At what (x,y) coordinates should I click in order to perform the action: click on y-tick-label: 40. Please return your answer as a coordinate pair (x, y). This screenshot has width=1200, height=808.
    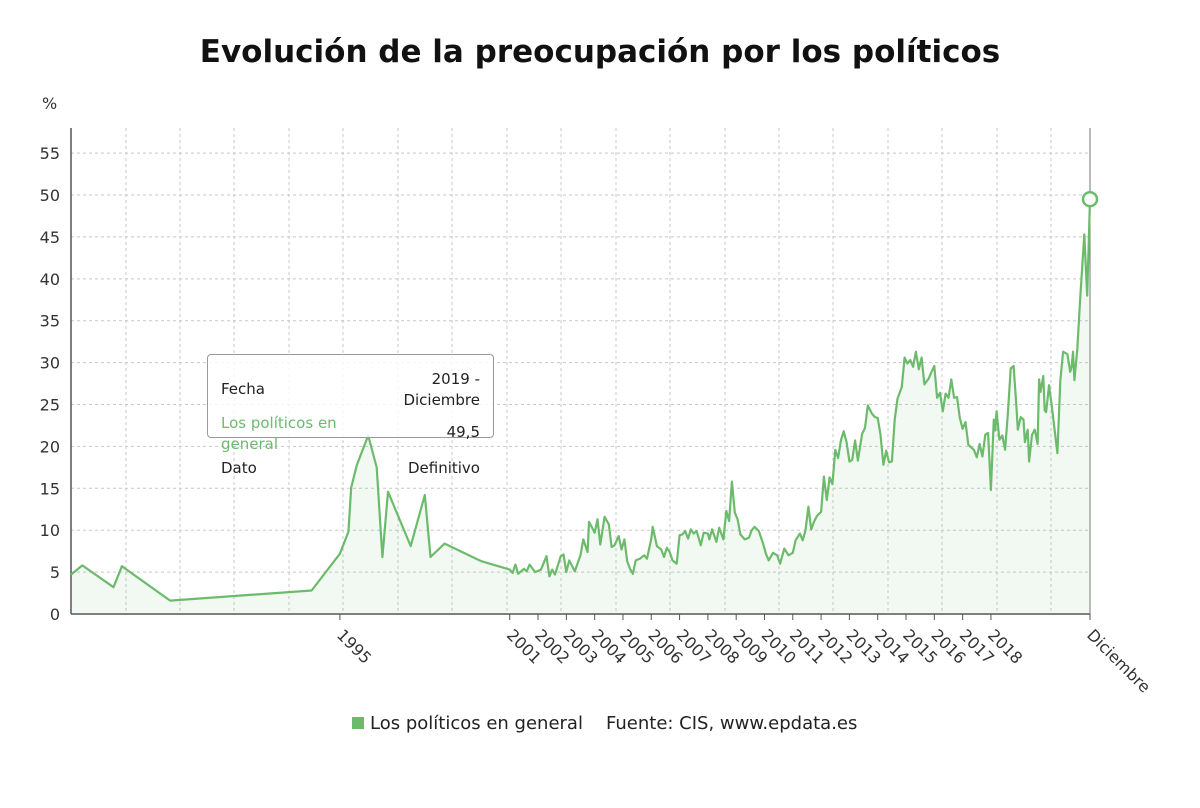
    Looking at the image, I should click on (50, 279).